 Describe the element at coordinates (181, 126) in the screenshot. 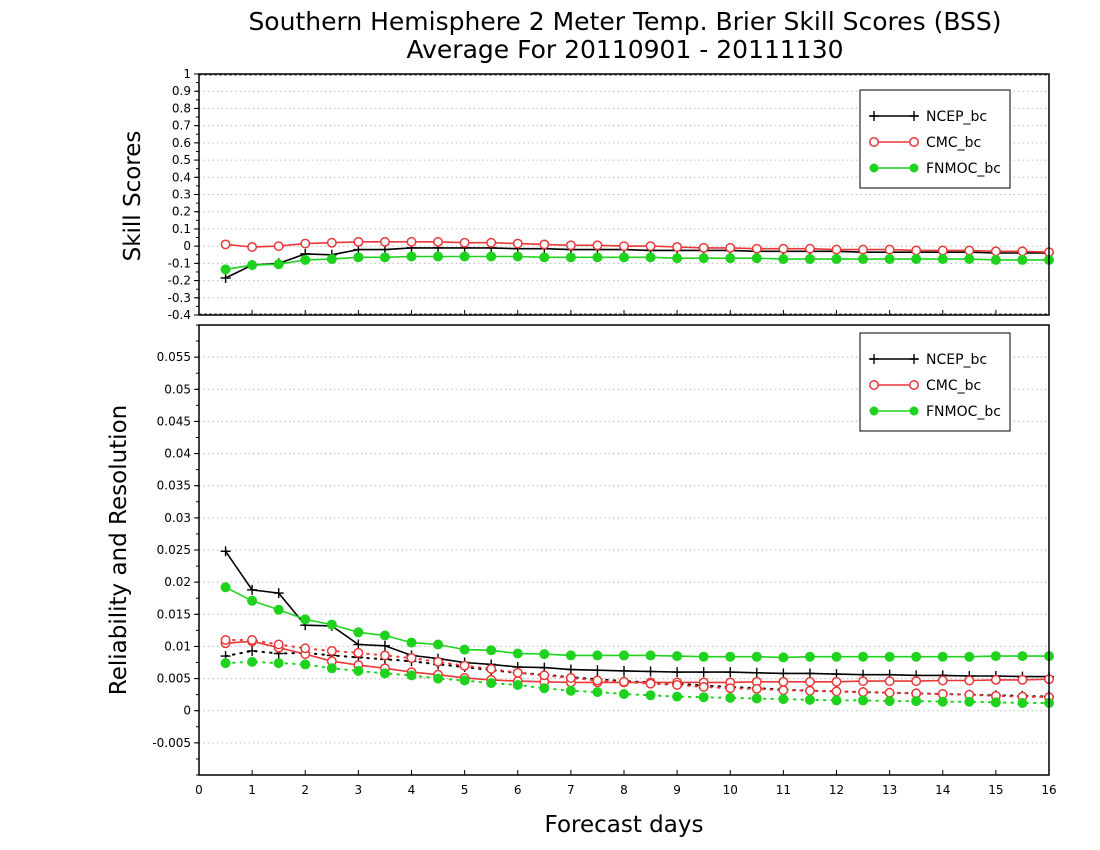

I see `y-tick-label: 0.7` at that location.